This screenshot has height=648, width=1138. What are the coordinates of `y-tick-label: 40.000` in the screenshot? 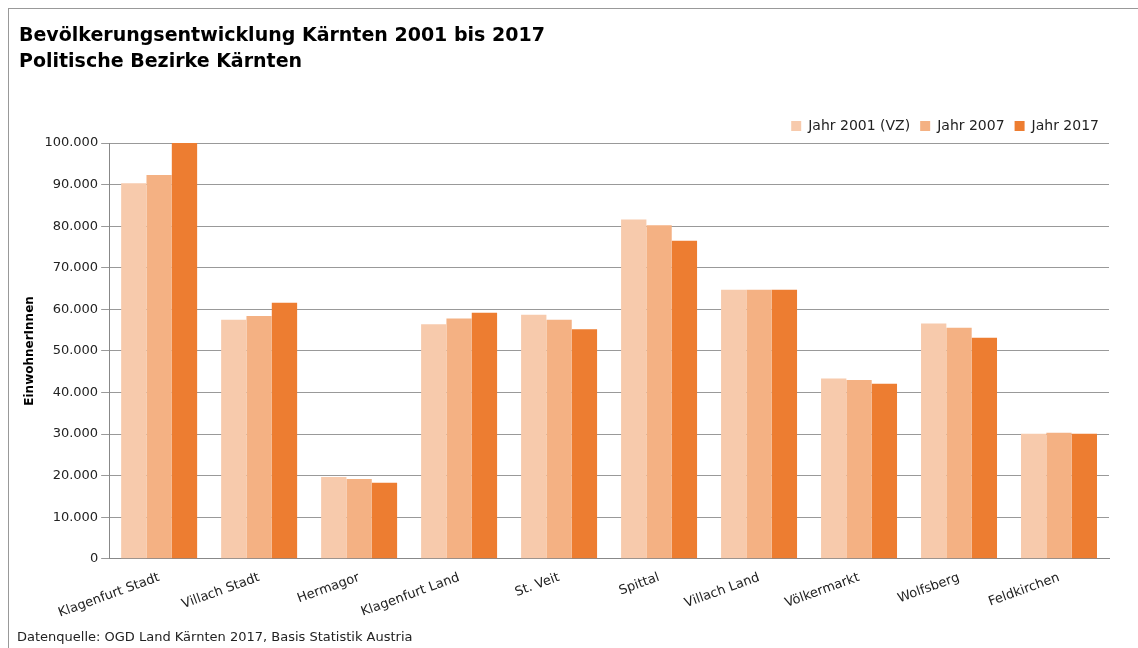 It's located at (75, 391).